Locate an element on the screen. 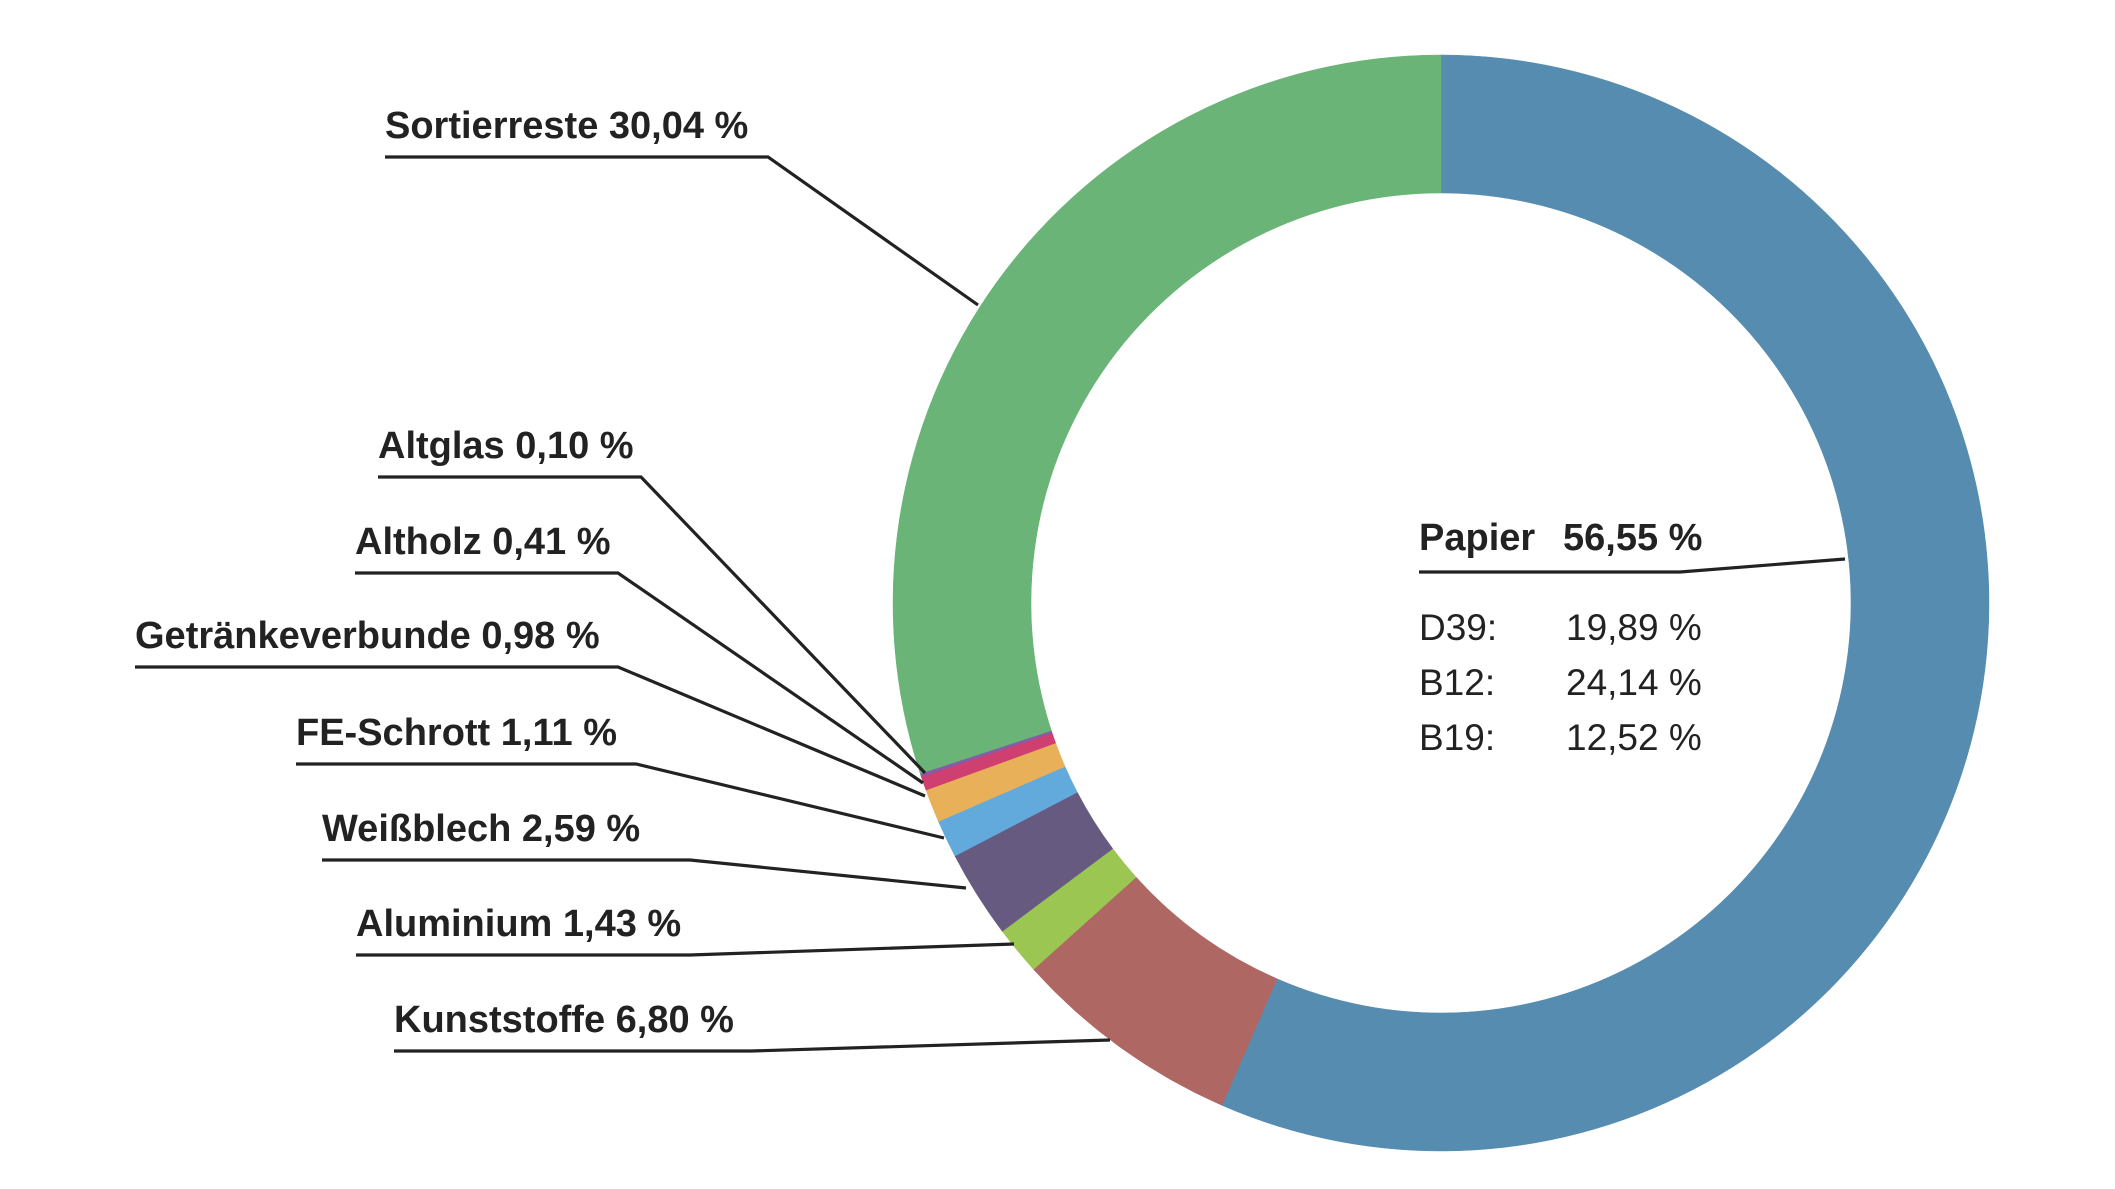 The image size is (2115, 1189). slice-label-aluminium: Aluminium 1,43 % is located at coordinates (518, 924).